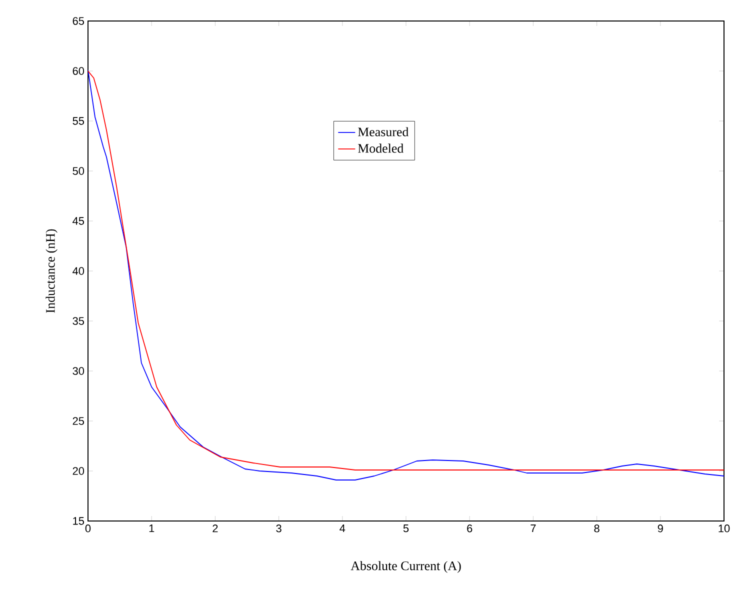 This screenshot has width=737, height=592. What do you see at coordinates (78, 421) in the screenshot?
I see `y-tick-label: 25` at bounding box center [78, 421].